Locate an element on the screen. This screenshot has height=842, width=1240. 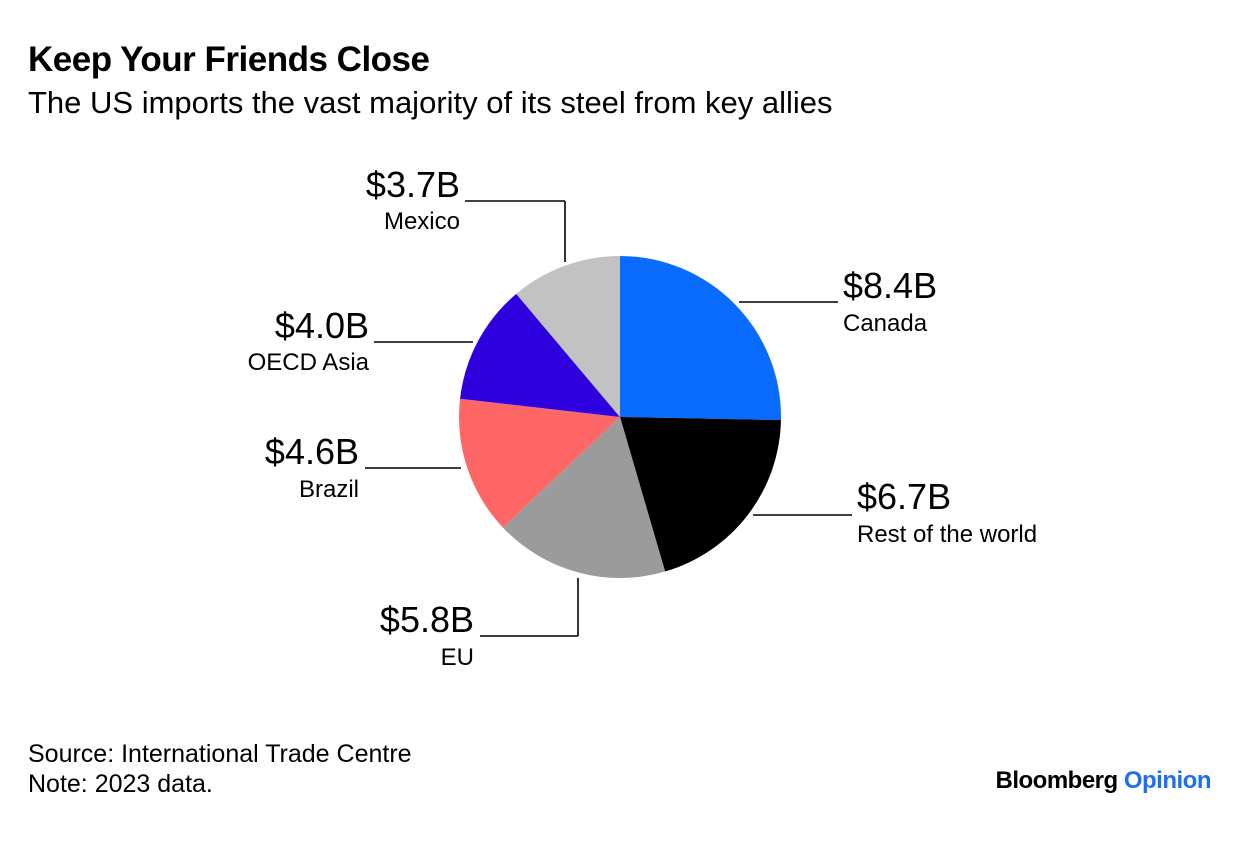
value-label-eu: $5.8B is located at coordinates (427, 619).